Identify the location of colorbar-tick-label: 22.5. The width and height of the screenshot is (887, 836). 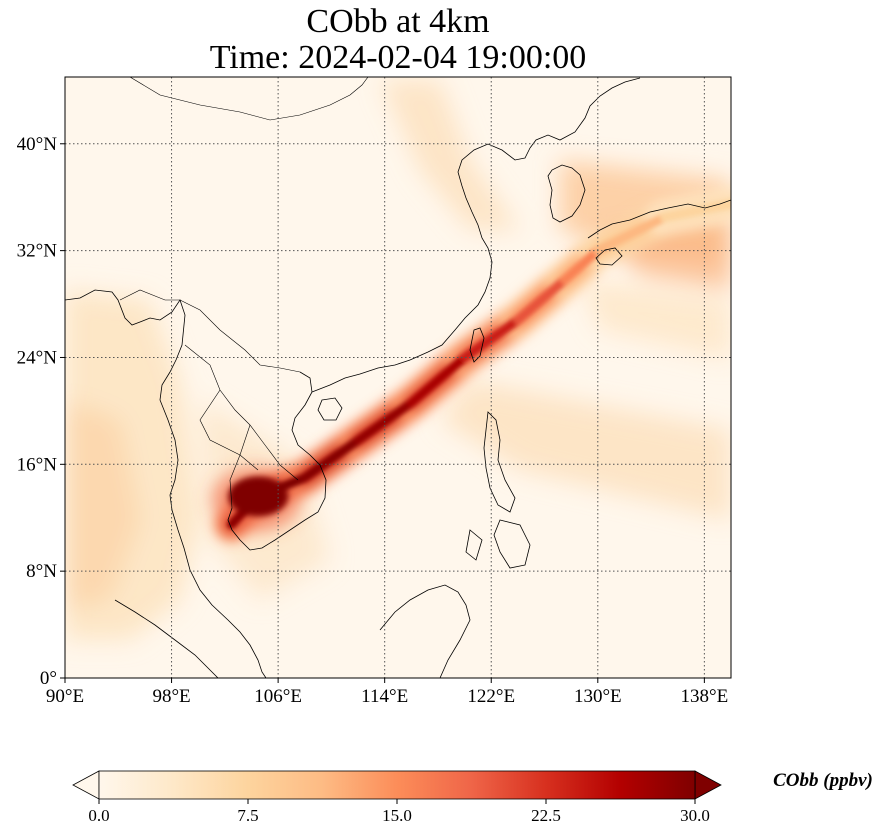
(546, 815).